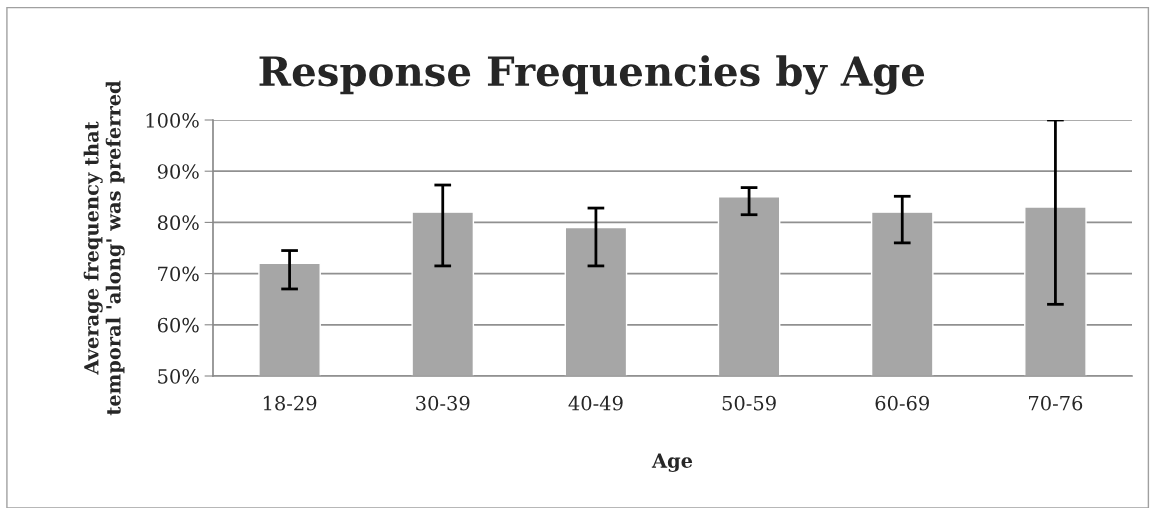  What do you see at coordinates (595, 403) in the screenshot?
I see `x-tick-label: 40-49` at bounding box center [595, 403].